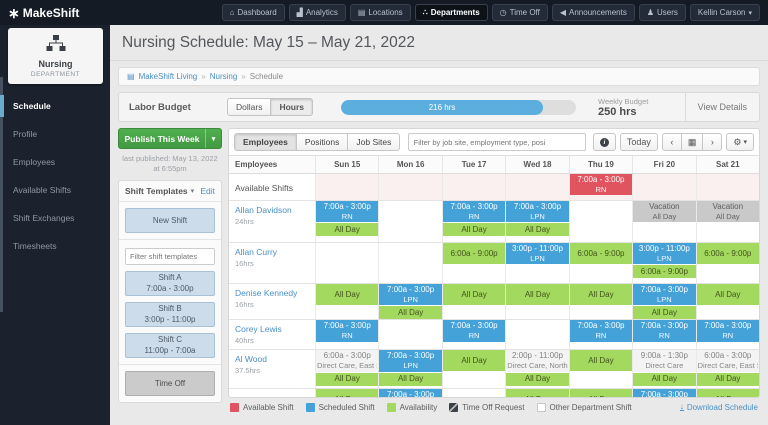 This screenshot has height=425, width=768. I want to click on template-shift-b: Shift B 3:00p - 11:00p, so click(170, 315).